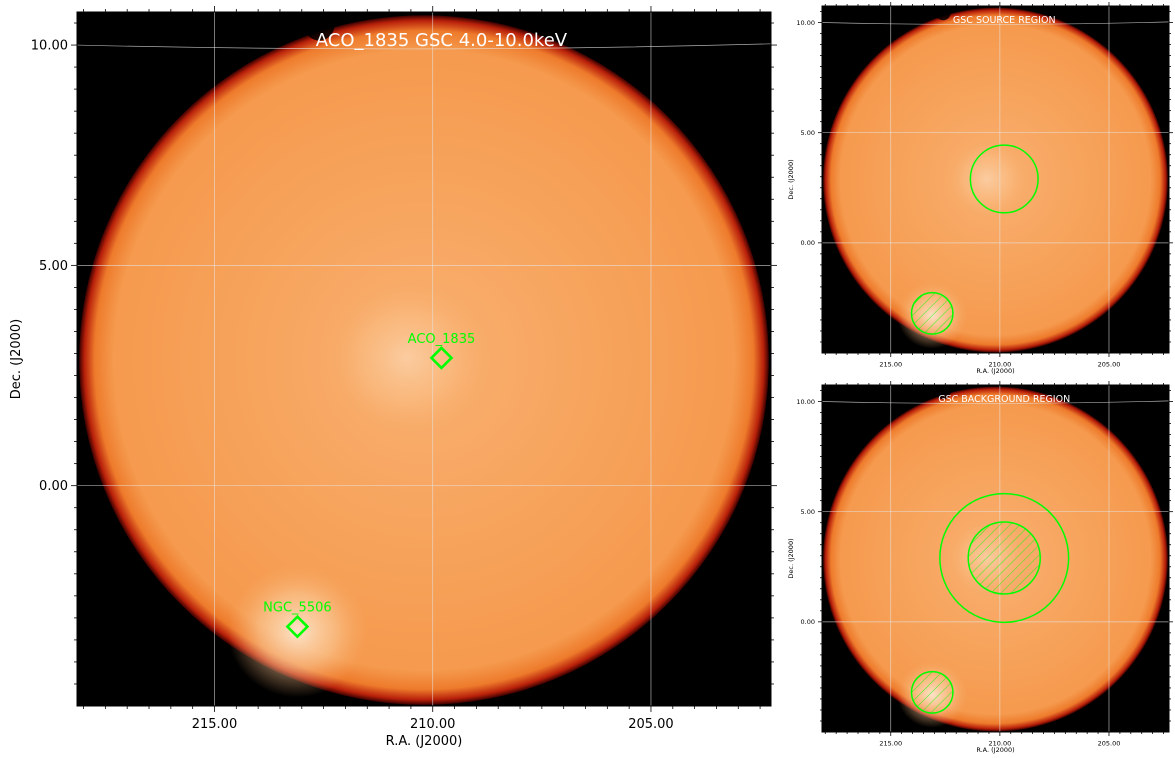 The height and width of the screenshot is (758, 1175). I want to click on region-background-annulus-outer, so click(1004, 558).